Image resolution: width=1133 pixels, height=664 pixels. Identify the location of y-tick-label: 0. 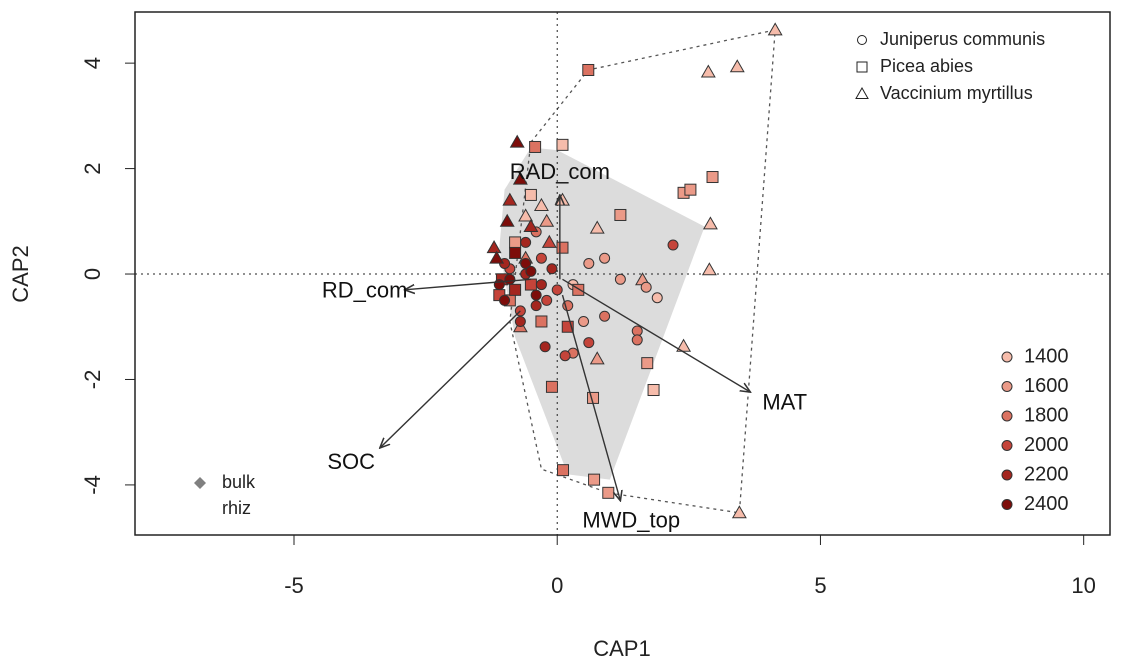
(92, 274).